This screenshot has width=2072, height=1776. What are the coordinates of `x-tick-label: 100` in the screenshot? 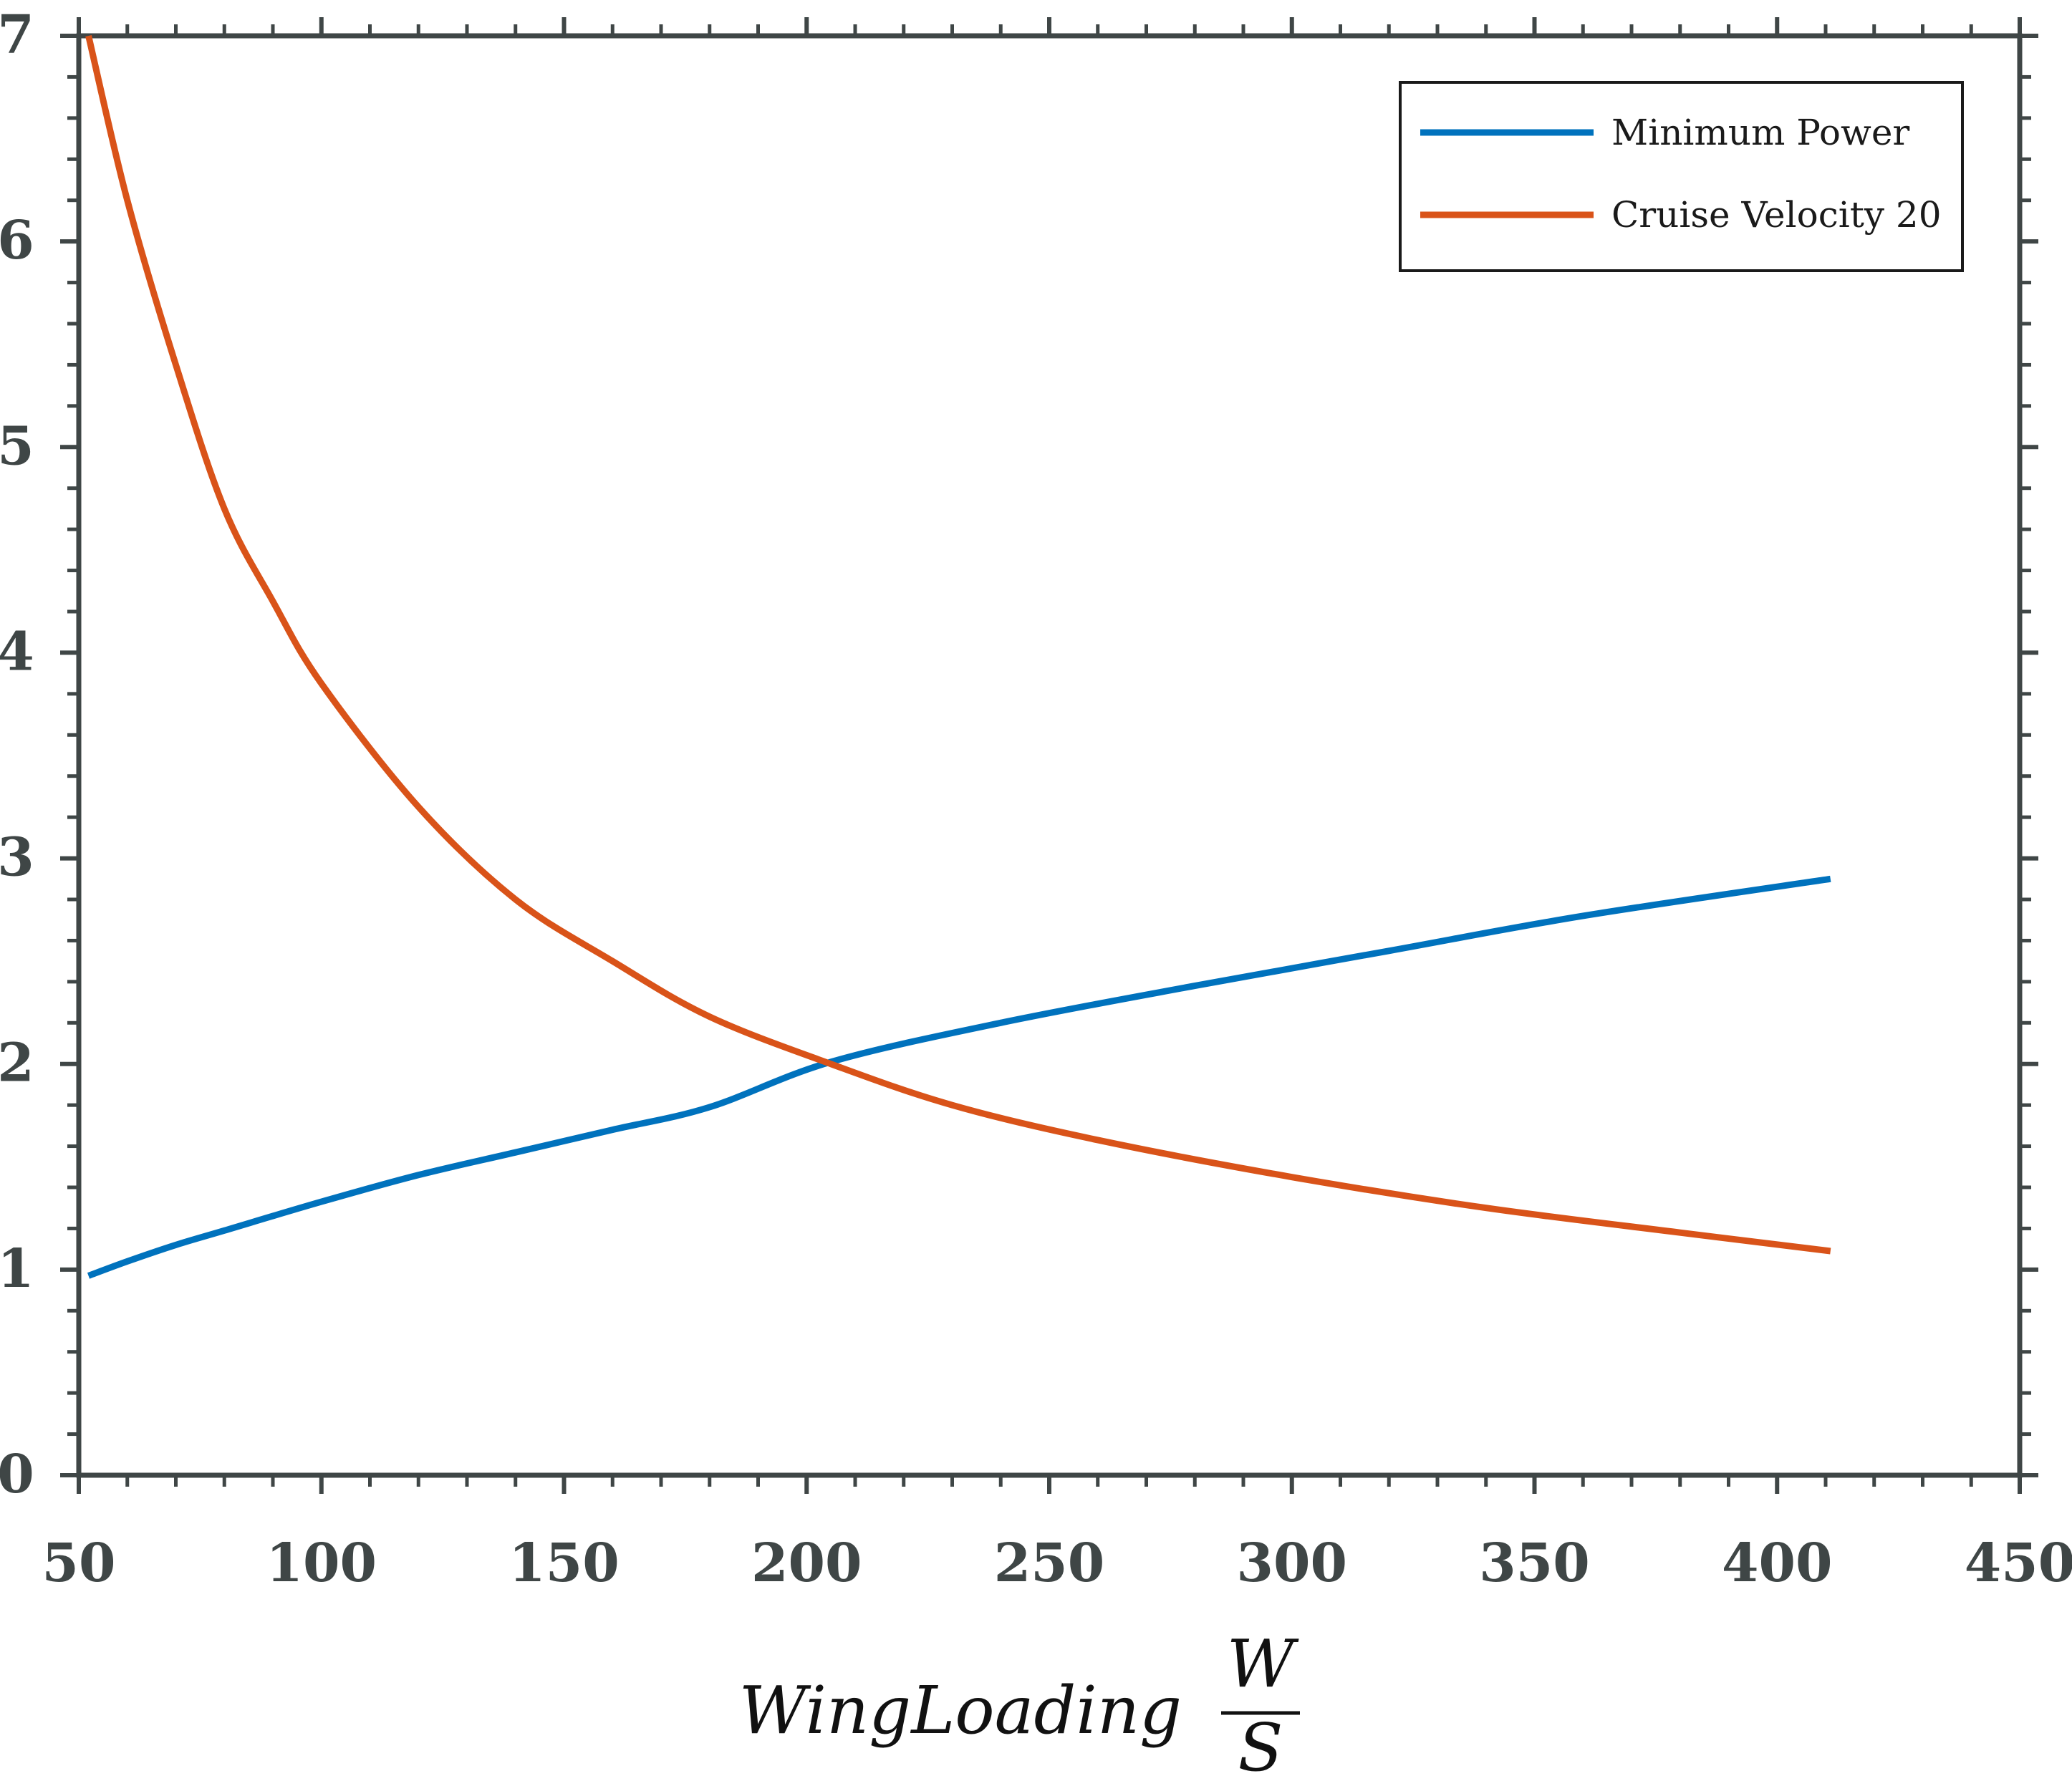 It's located at (321, 1563).